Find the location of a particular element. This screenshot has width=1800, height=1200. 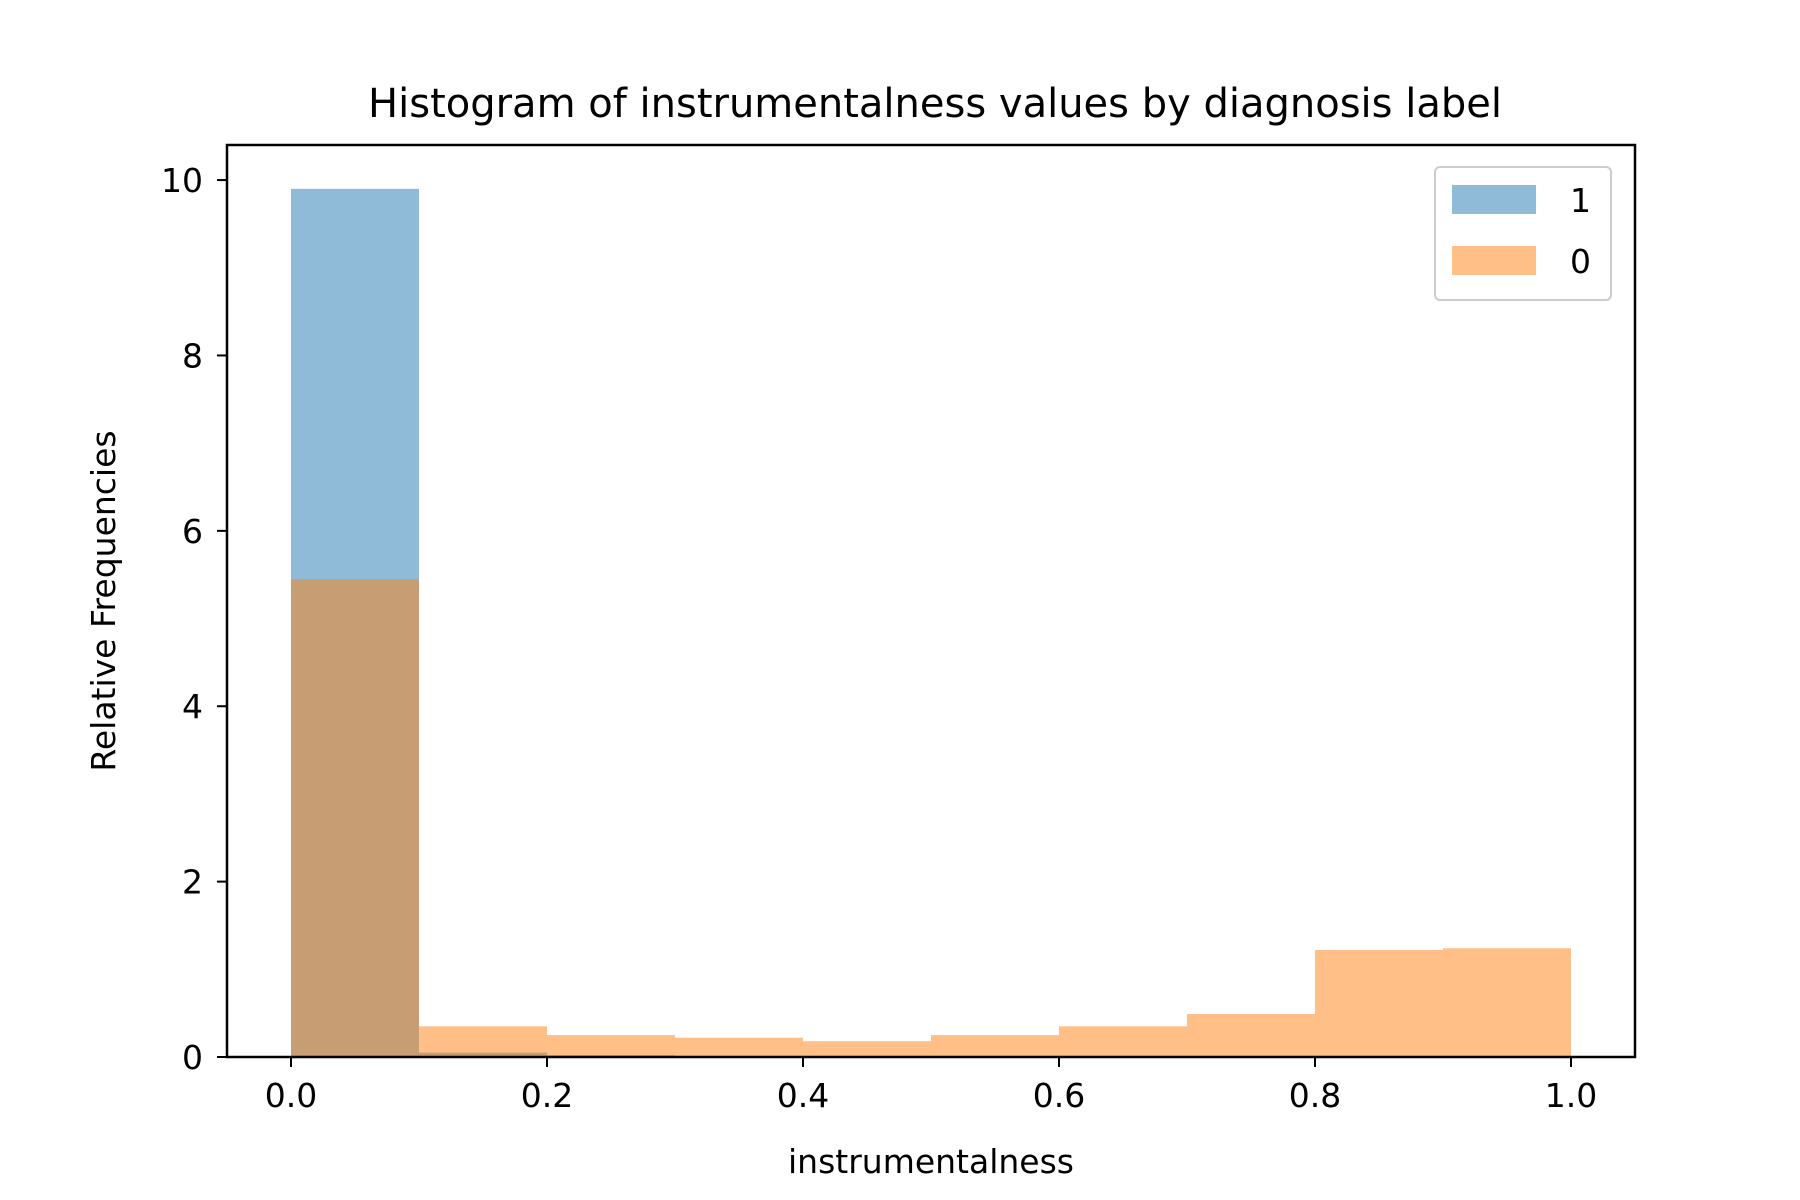

y-tick-label: 6 is located at coordinates (192, 531).